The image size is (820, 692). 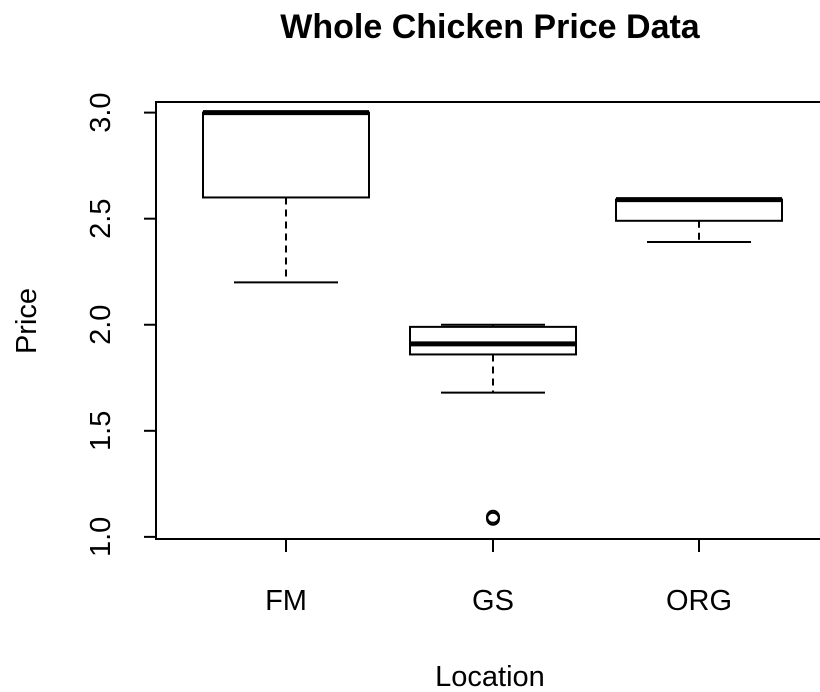 I want to click on x-tick-label: FM, so click(x=286, y=601).